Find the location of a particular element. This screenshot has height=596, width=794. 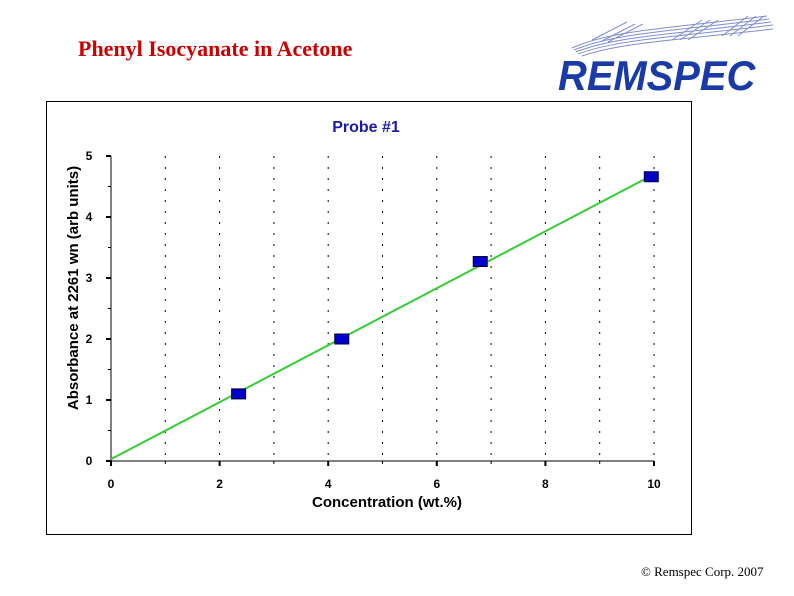

y-tick-label: 0 is located at coordinates (89, 461).